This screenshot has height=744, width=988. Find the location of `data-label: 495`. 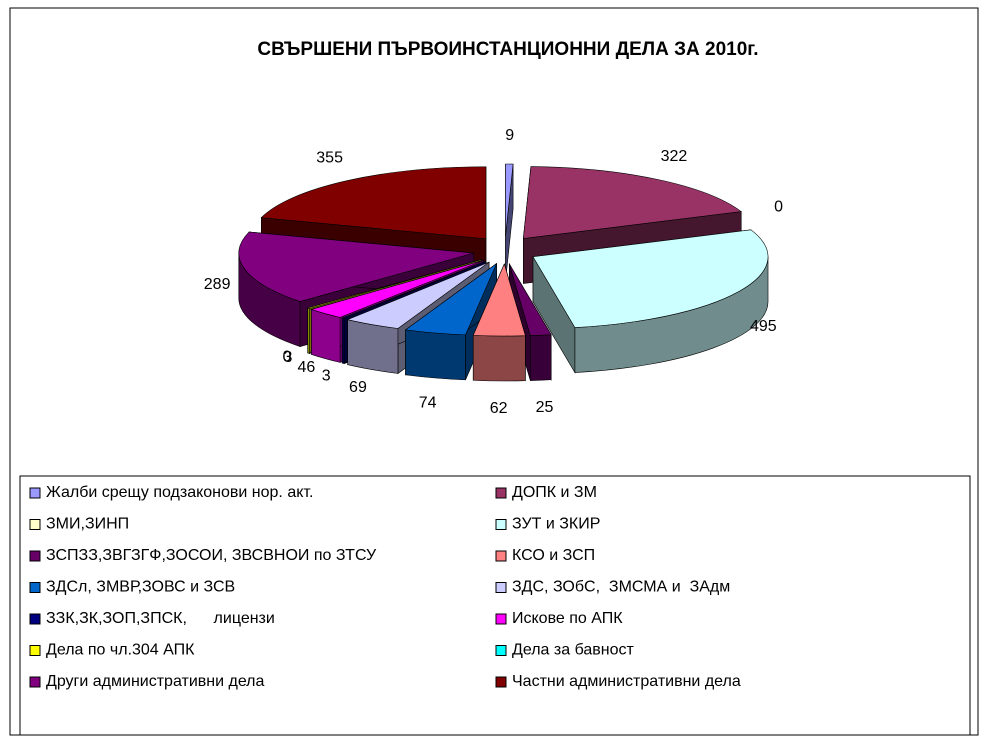

data-label: 495 is located at coordinates (763, 326).